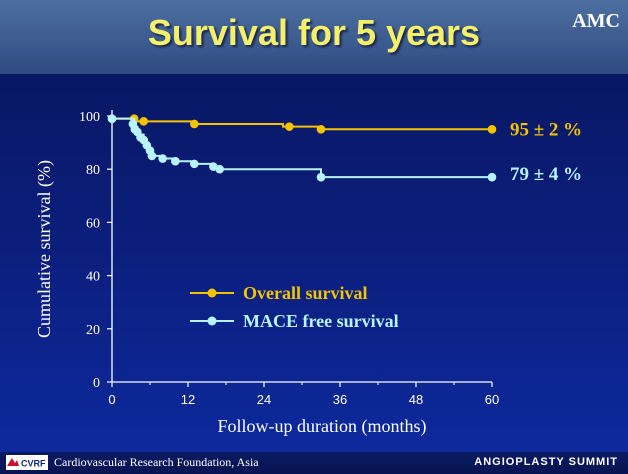 Image resolution: width=628 pixels, height=474 pixels. Describe the element at coordinates (294, 307) in the screenshot. I see `chart-legend: Overall survival MACE free survival` at that location.